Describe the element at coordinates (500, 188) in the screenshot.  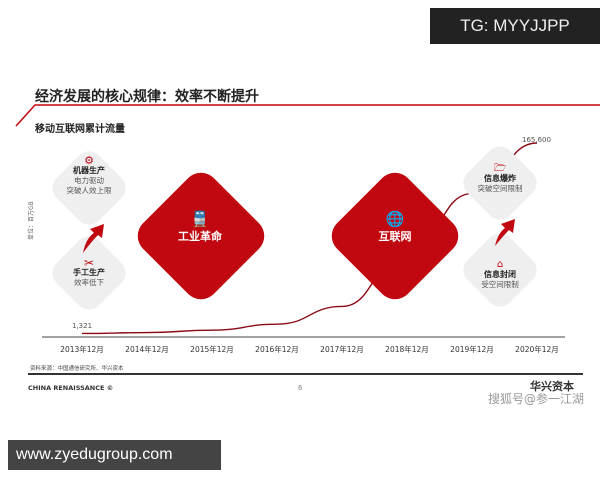
I see `explosion-line1: 突破空间限制` at that location.